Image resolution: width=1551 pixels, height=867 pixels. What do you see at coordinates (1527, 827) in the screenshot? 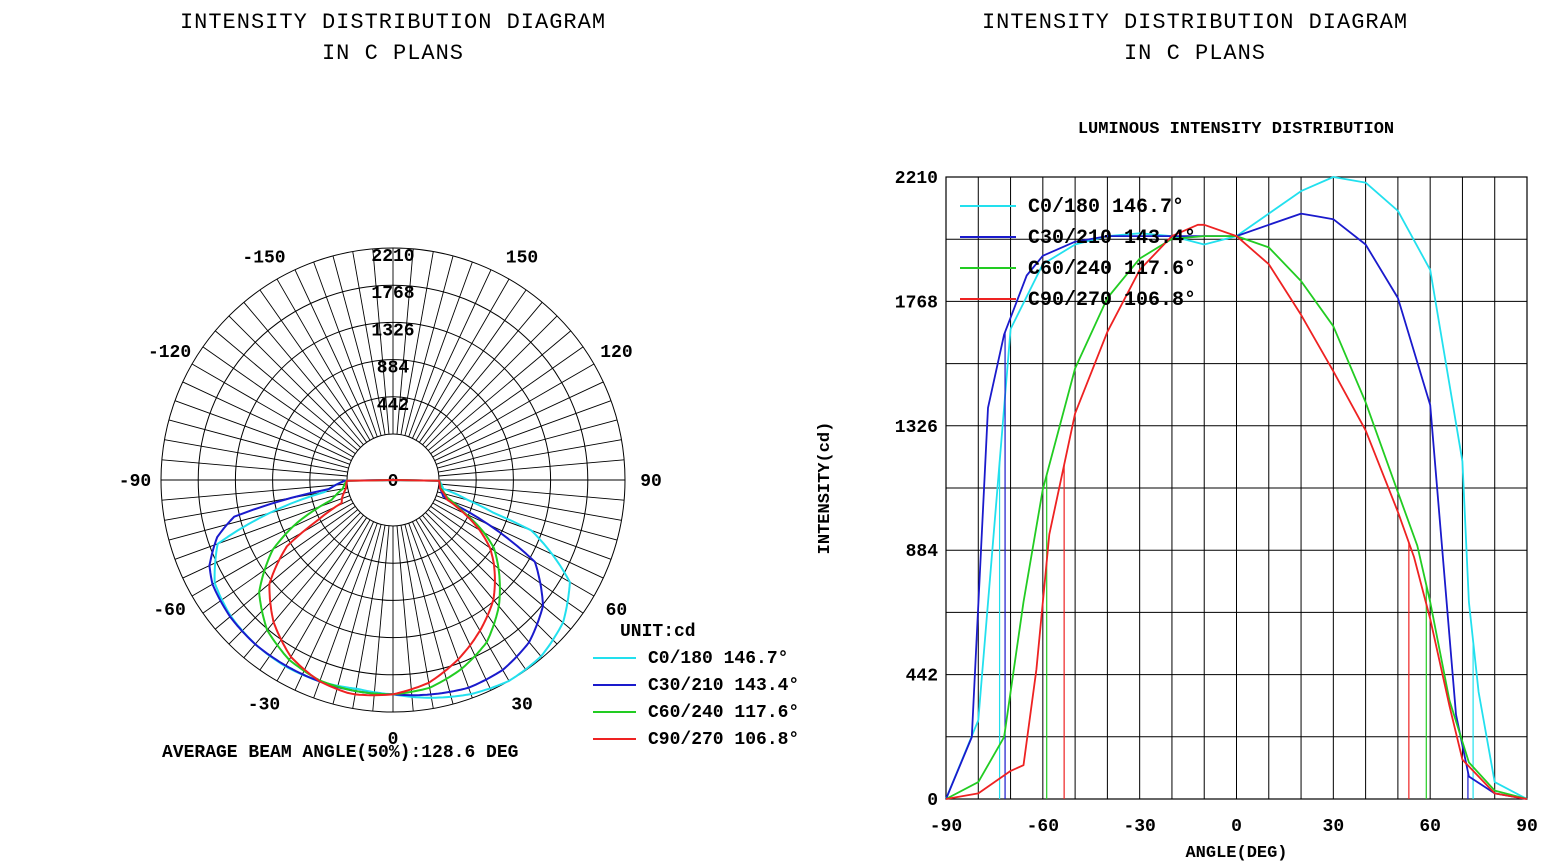
I see `x-tick-label: 90` at bounding box center [1527, 827].